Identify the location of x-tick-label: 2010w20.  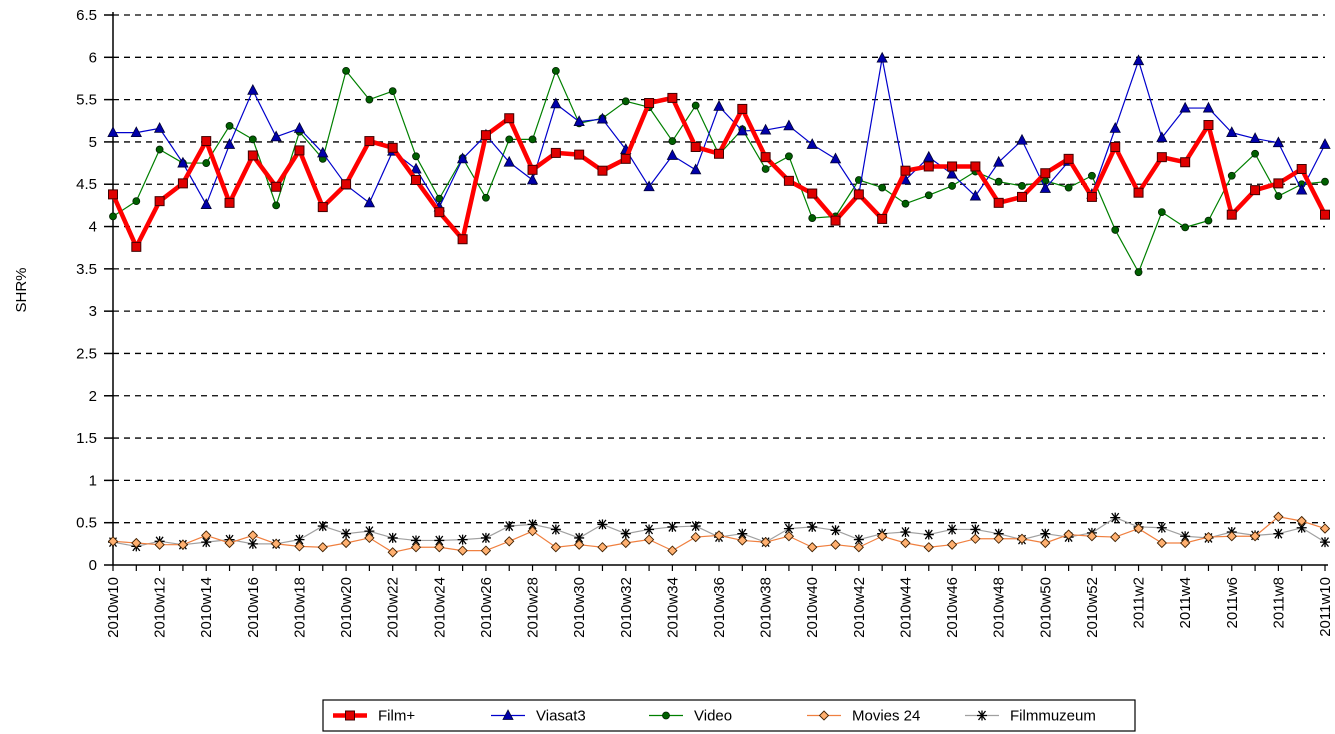
(346, 607).